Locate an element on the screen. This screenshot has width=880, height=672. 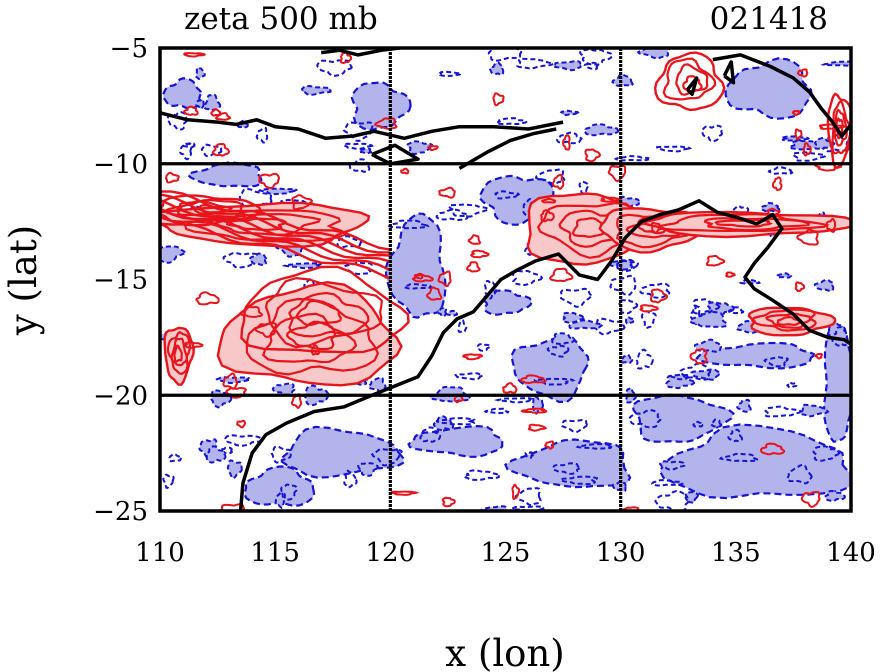
x-tick-label: 115 is located at coordinates (275, 553).